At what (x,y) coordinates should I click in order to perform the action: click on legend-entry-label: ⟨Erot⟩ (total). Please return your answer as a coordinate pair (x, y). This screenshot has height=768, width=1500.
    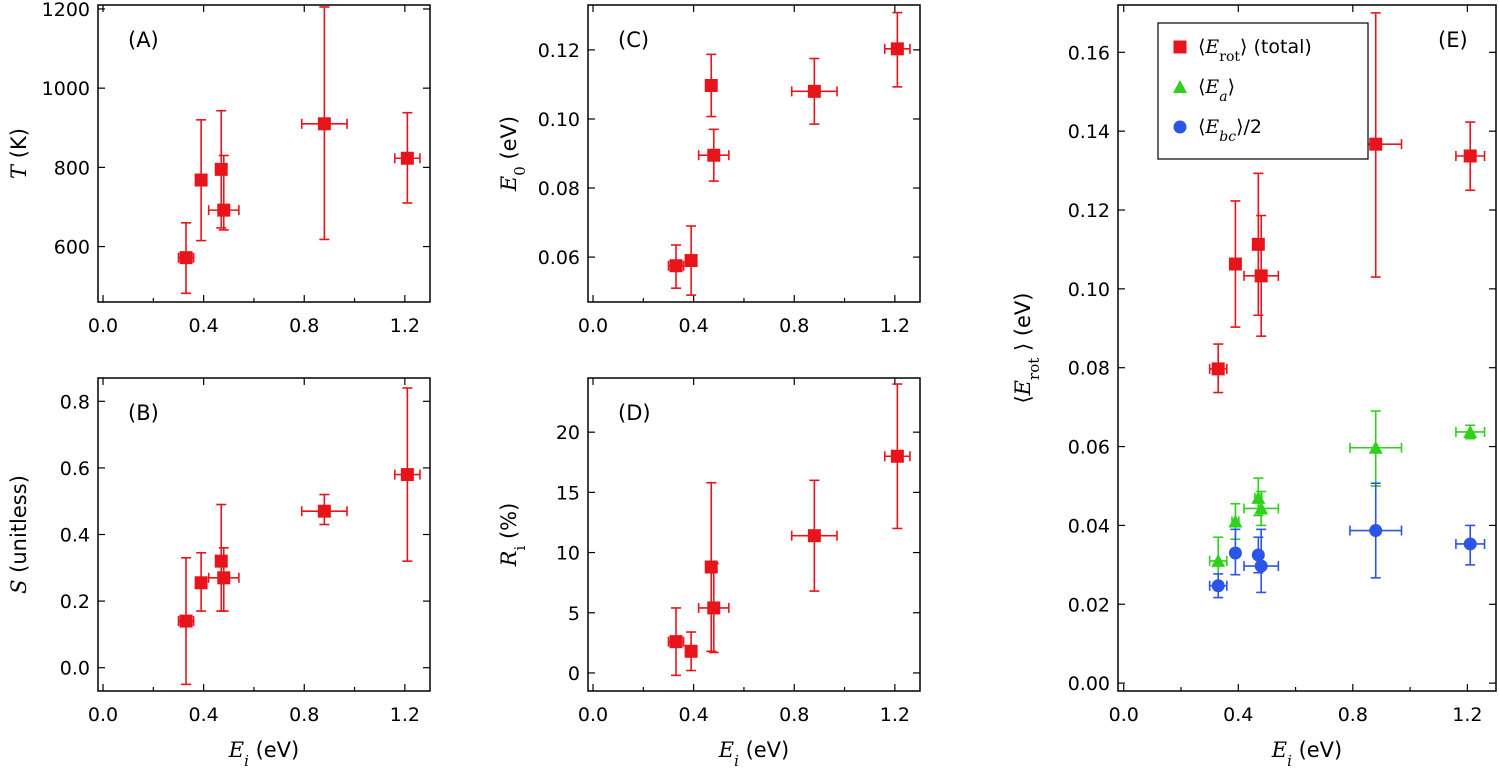
    Looking at the image, I should click on (1255, 50).